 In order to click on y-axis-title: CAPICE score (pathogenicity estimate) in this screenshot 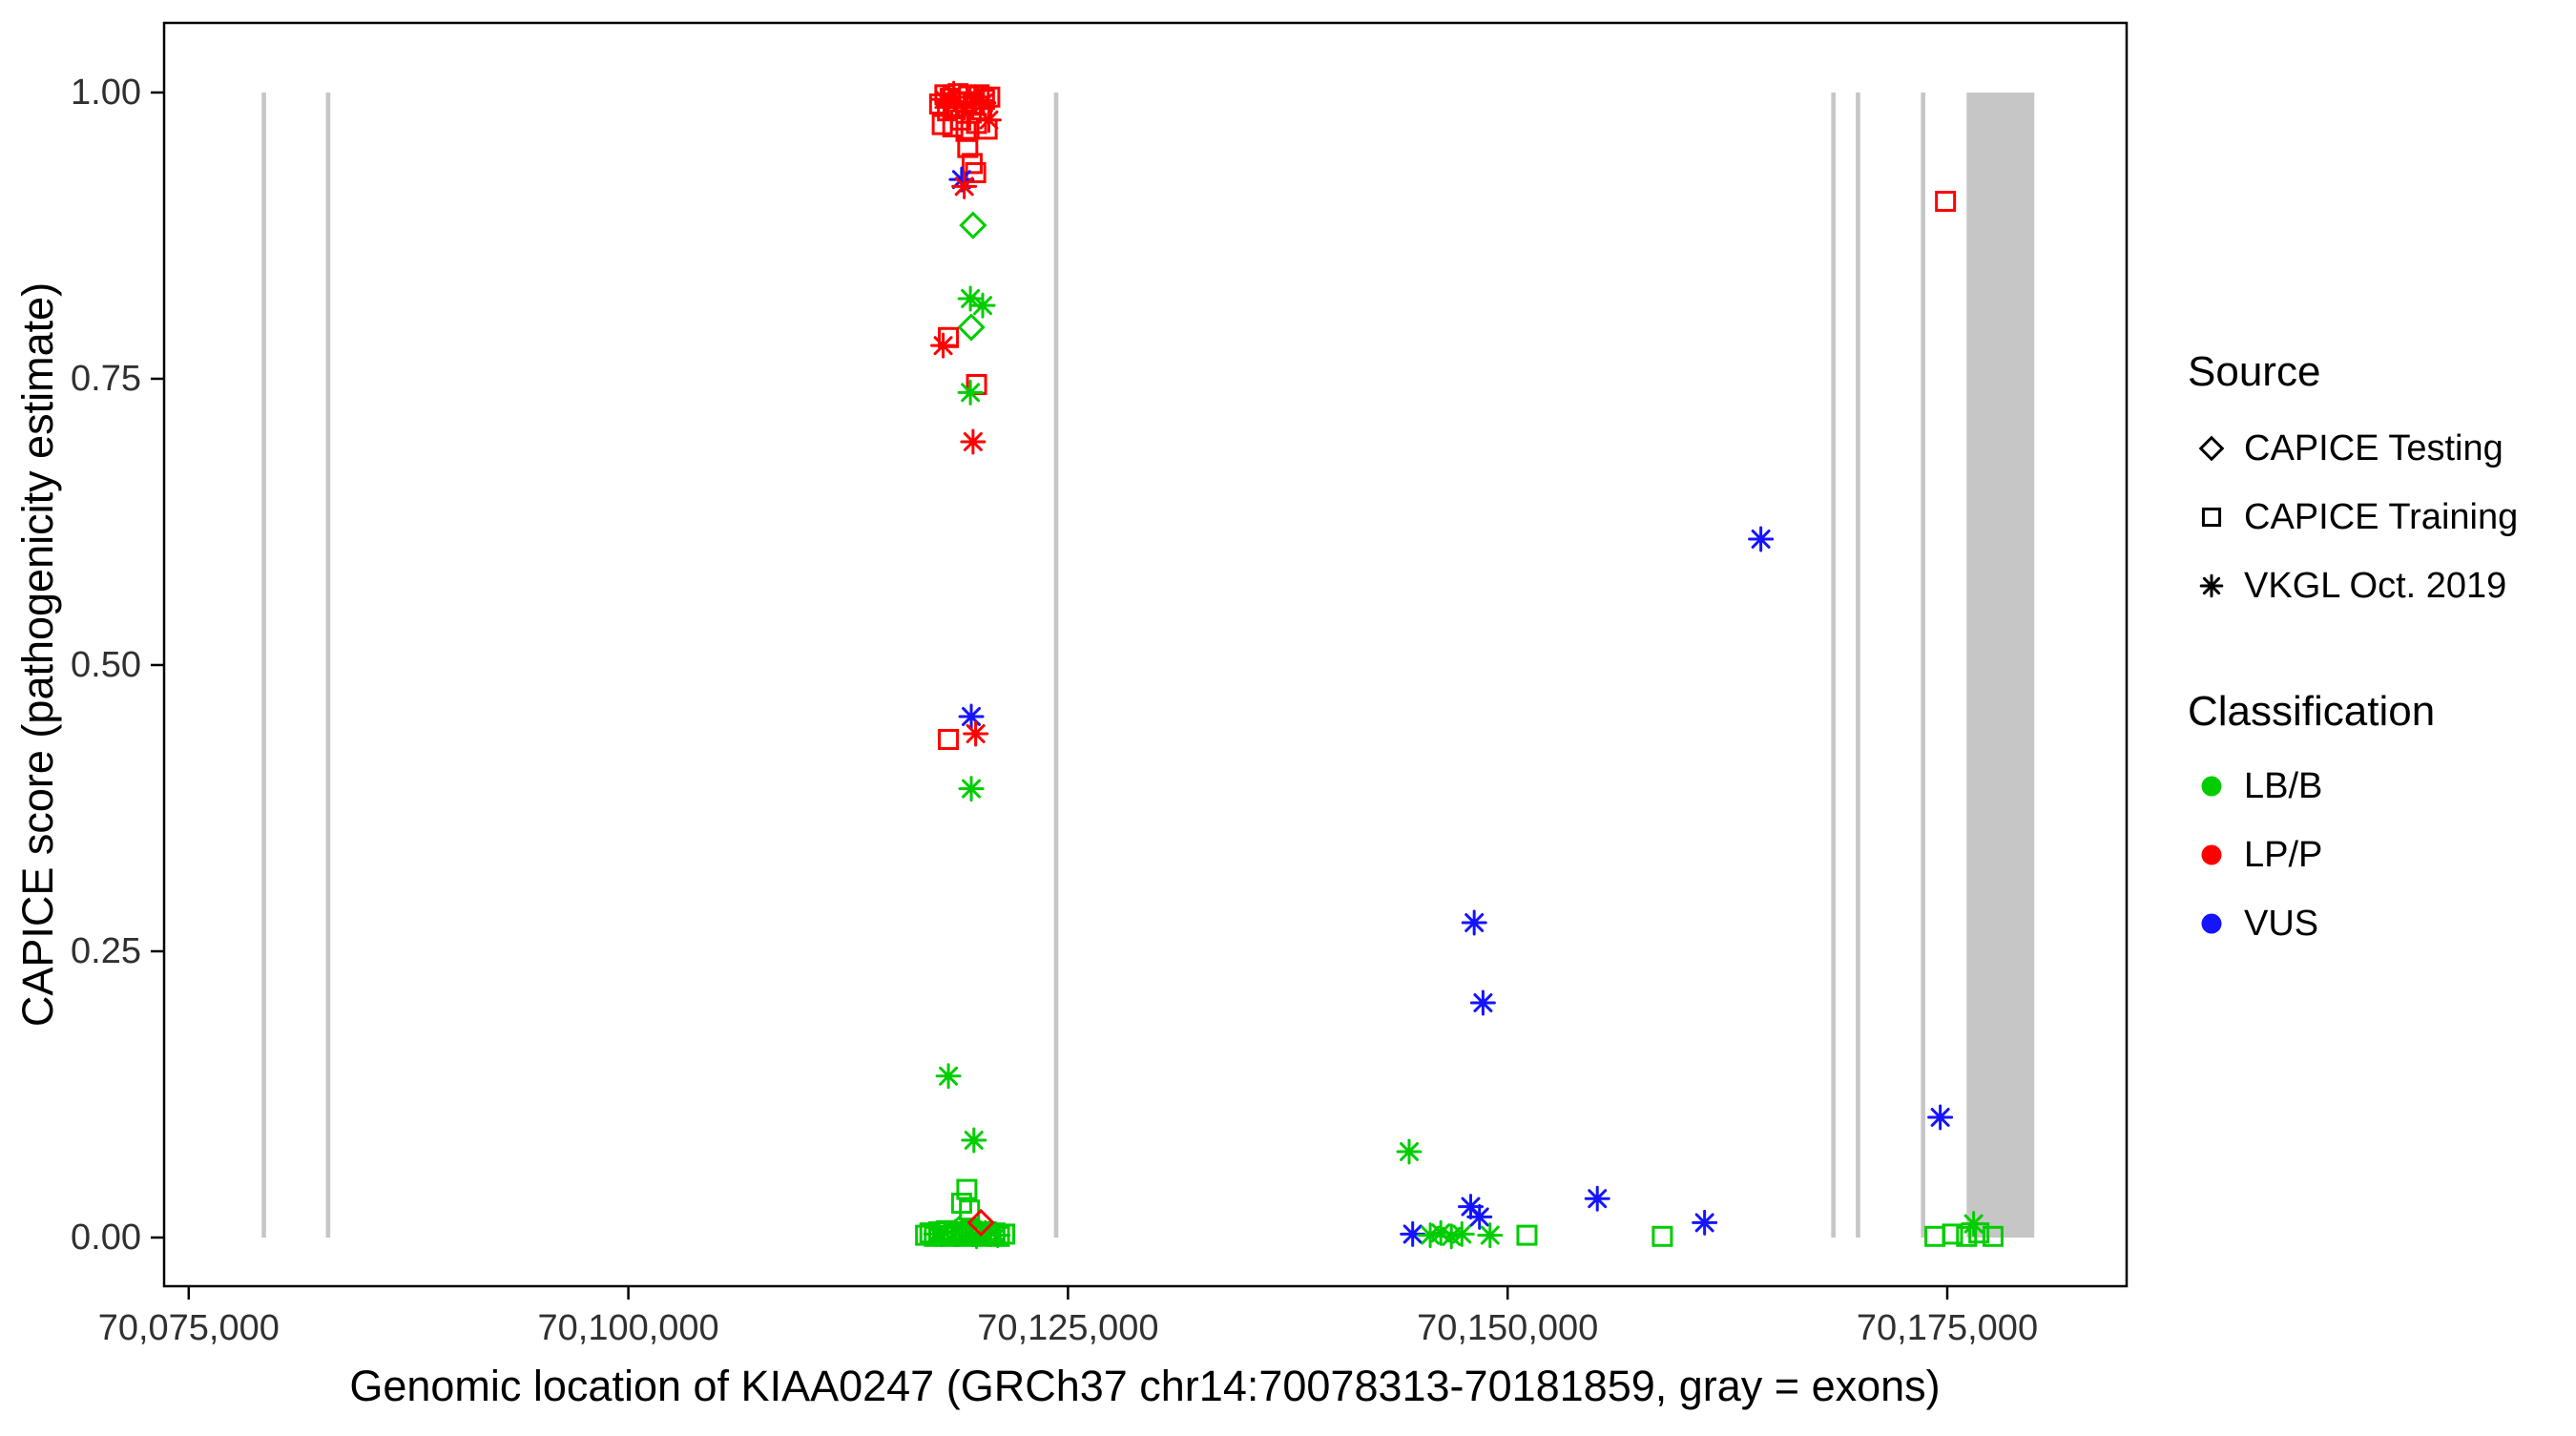, I will do `click(37, 654)`.